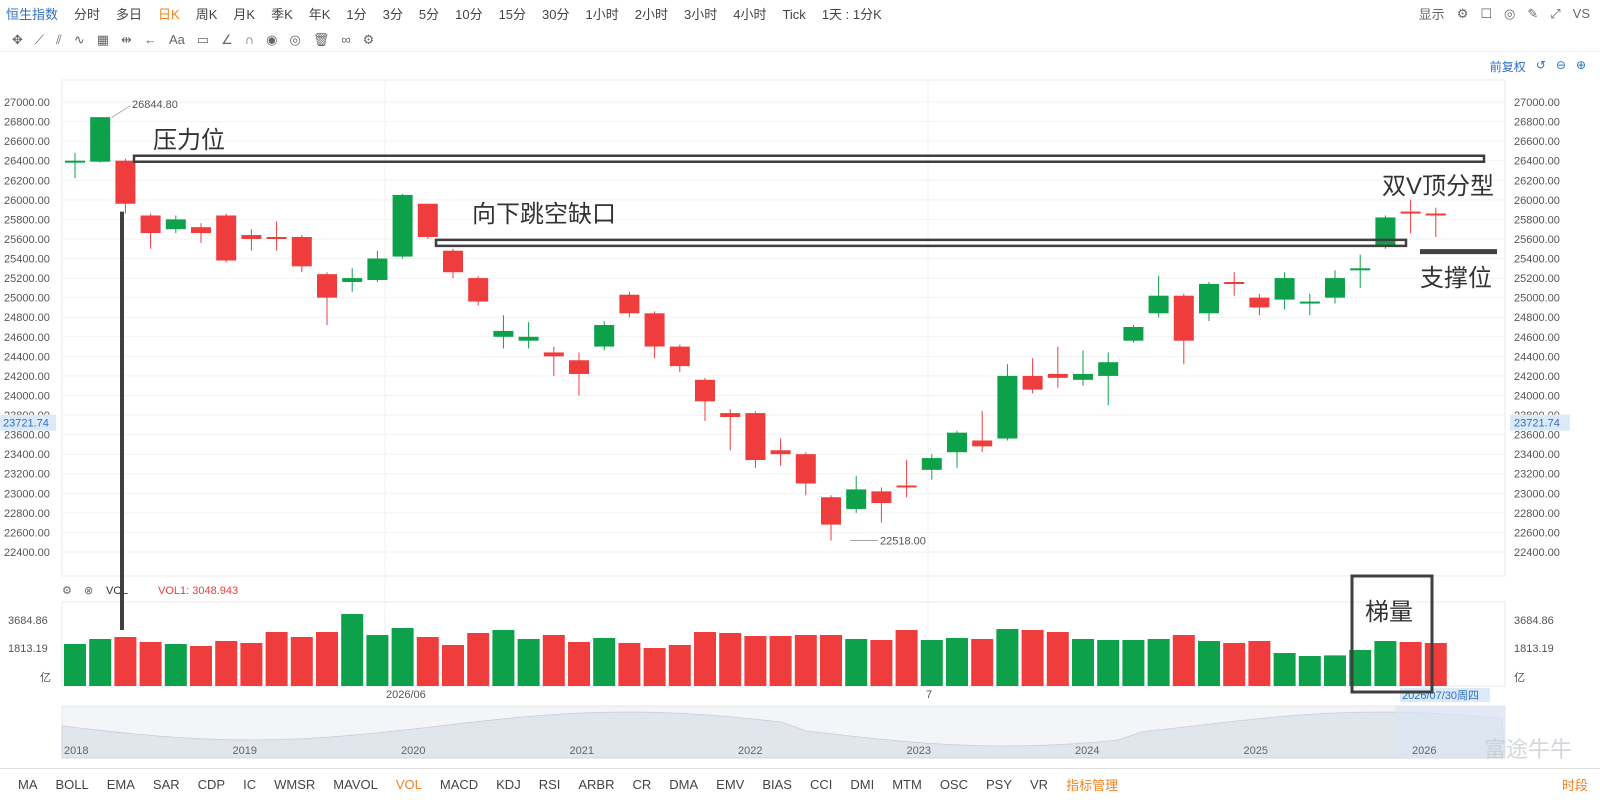  What do you see at coordinates (1039, 784) in the screenshot?
I see `indicator-tab-22: VR` at bounding box center [1039, 784].